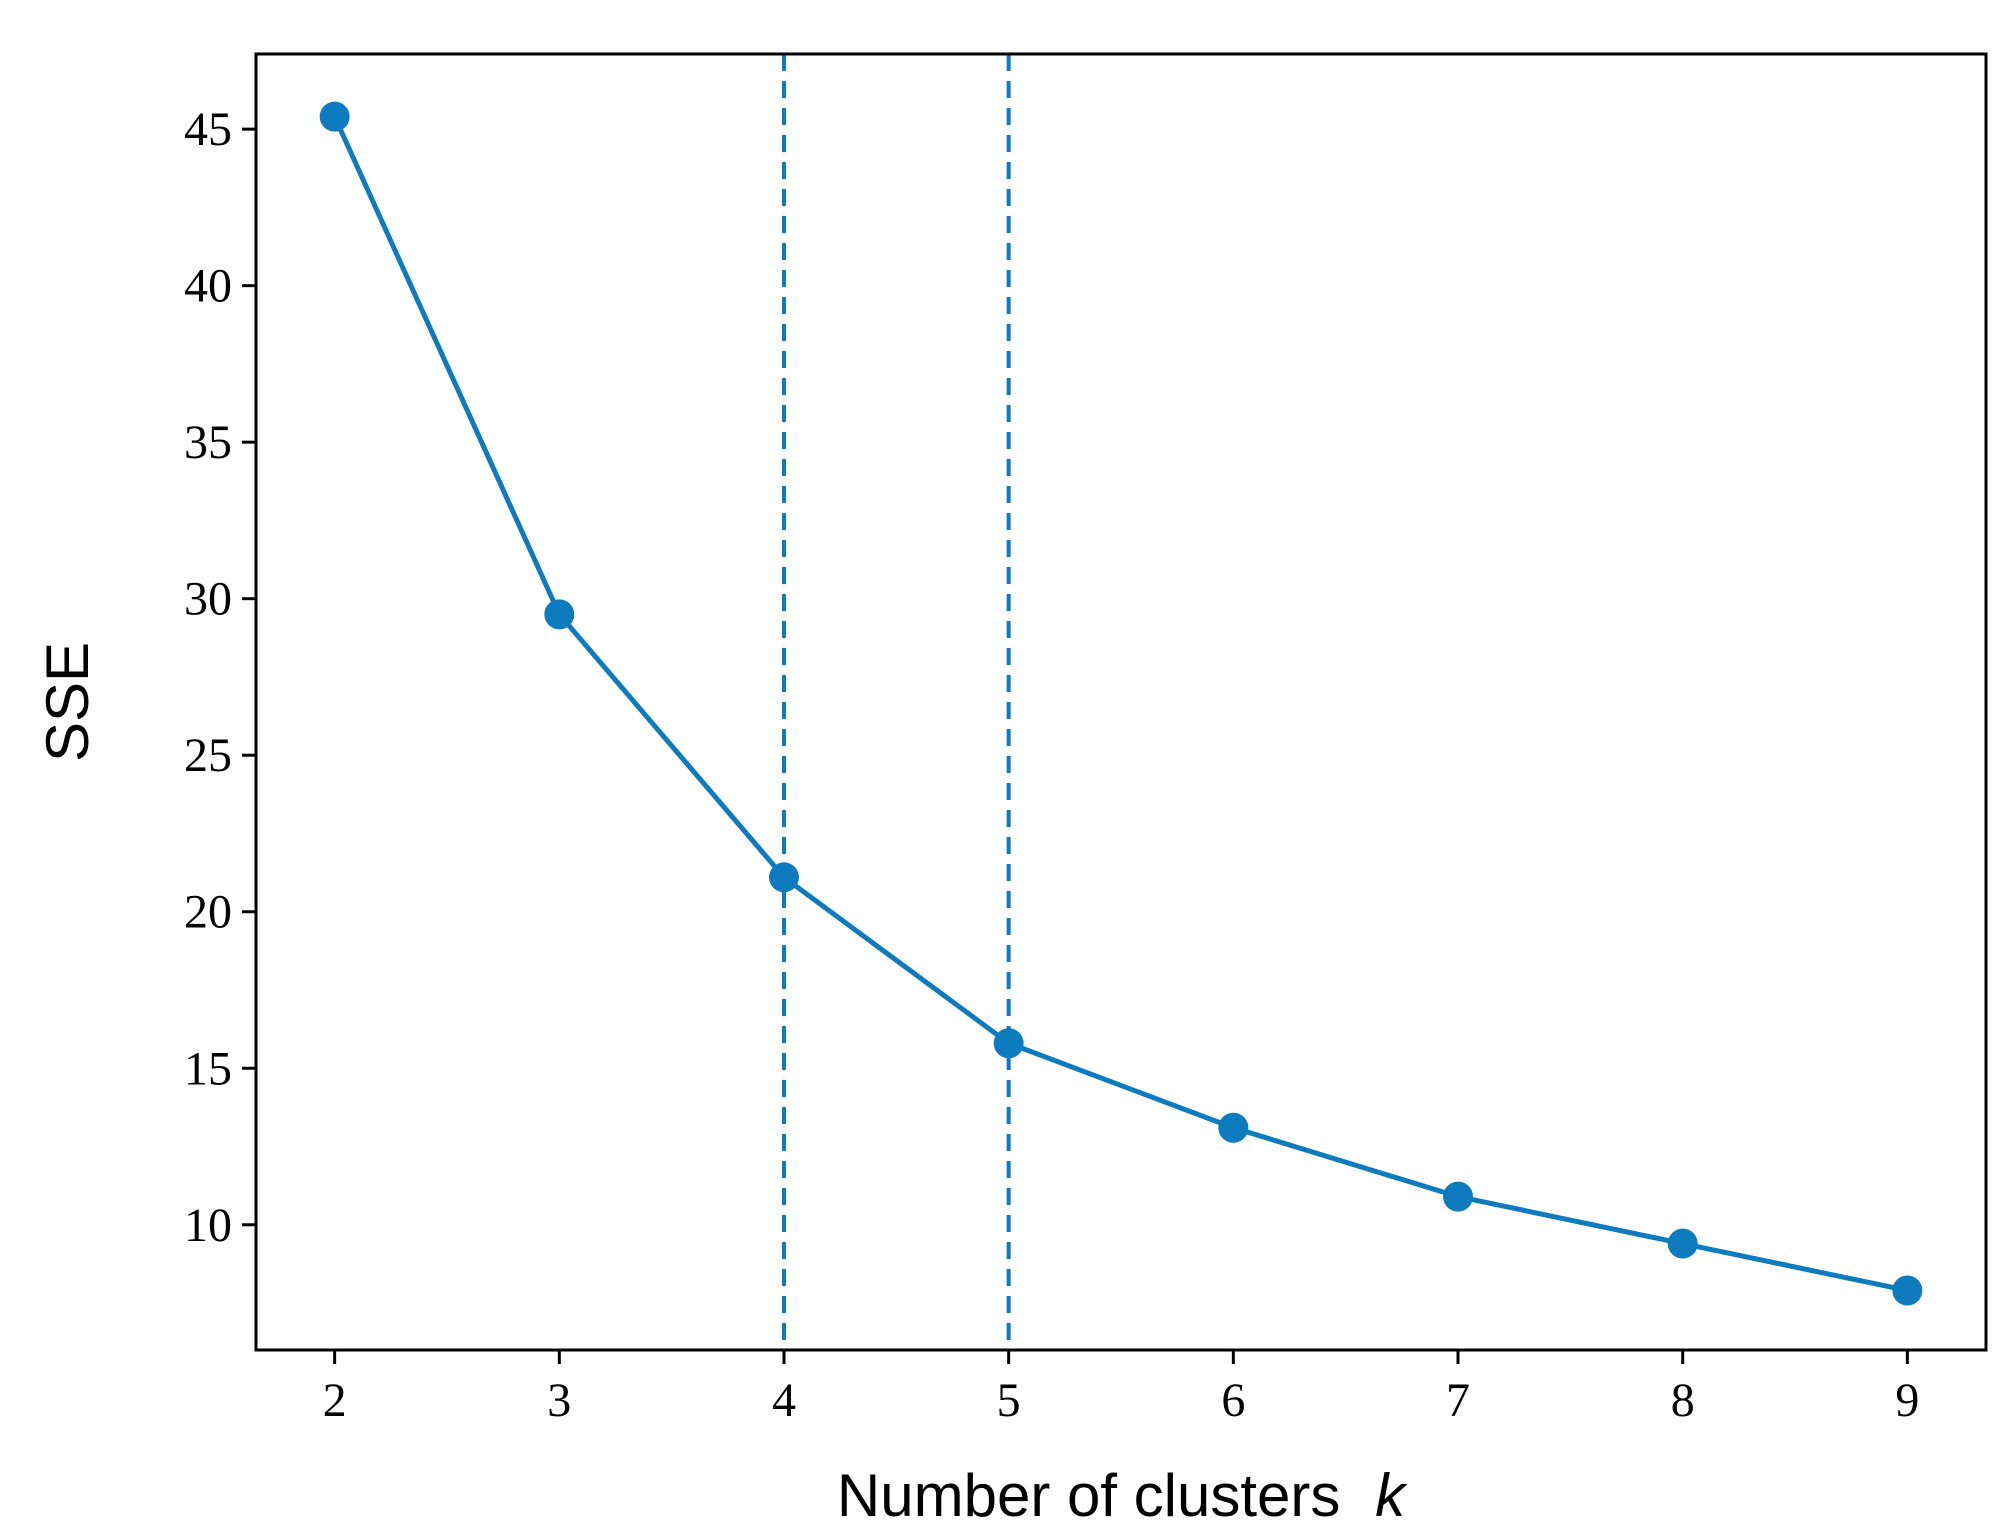 This screenshot has height=1539, width=2015. Describe the element at coordinates (208, 1225) in the screenshot. I see `y-tick-label: 10` at that location.